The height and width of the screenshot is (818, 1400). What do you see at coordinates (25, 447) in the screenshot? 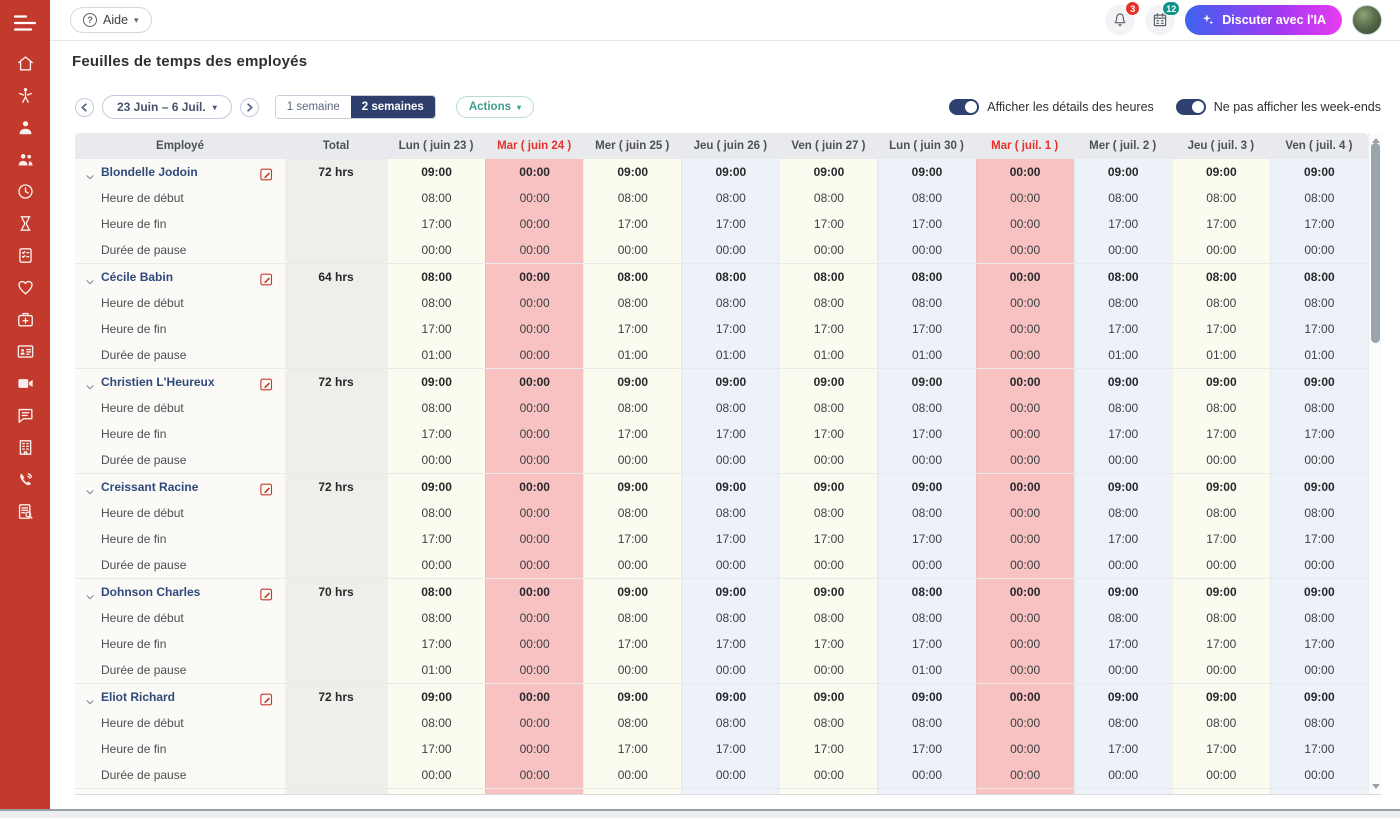
I see `building-icon` at bounding box center [25, 447].